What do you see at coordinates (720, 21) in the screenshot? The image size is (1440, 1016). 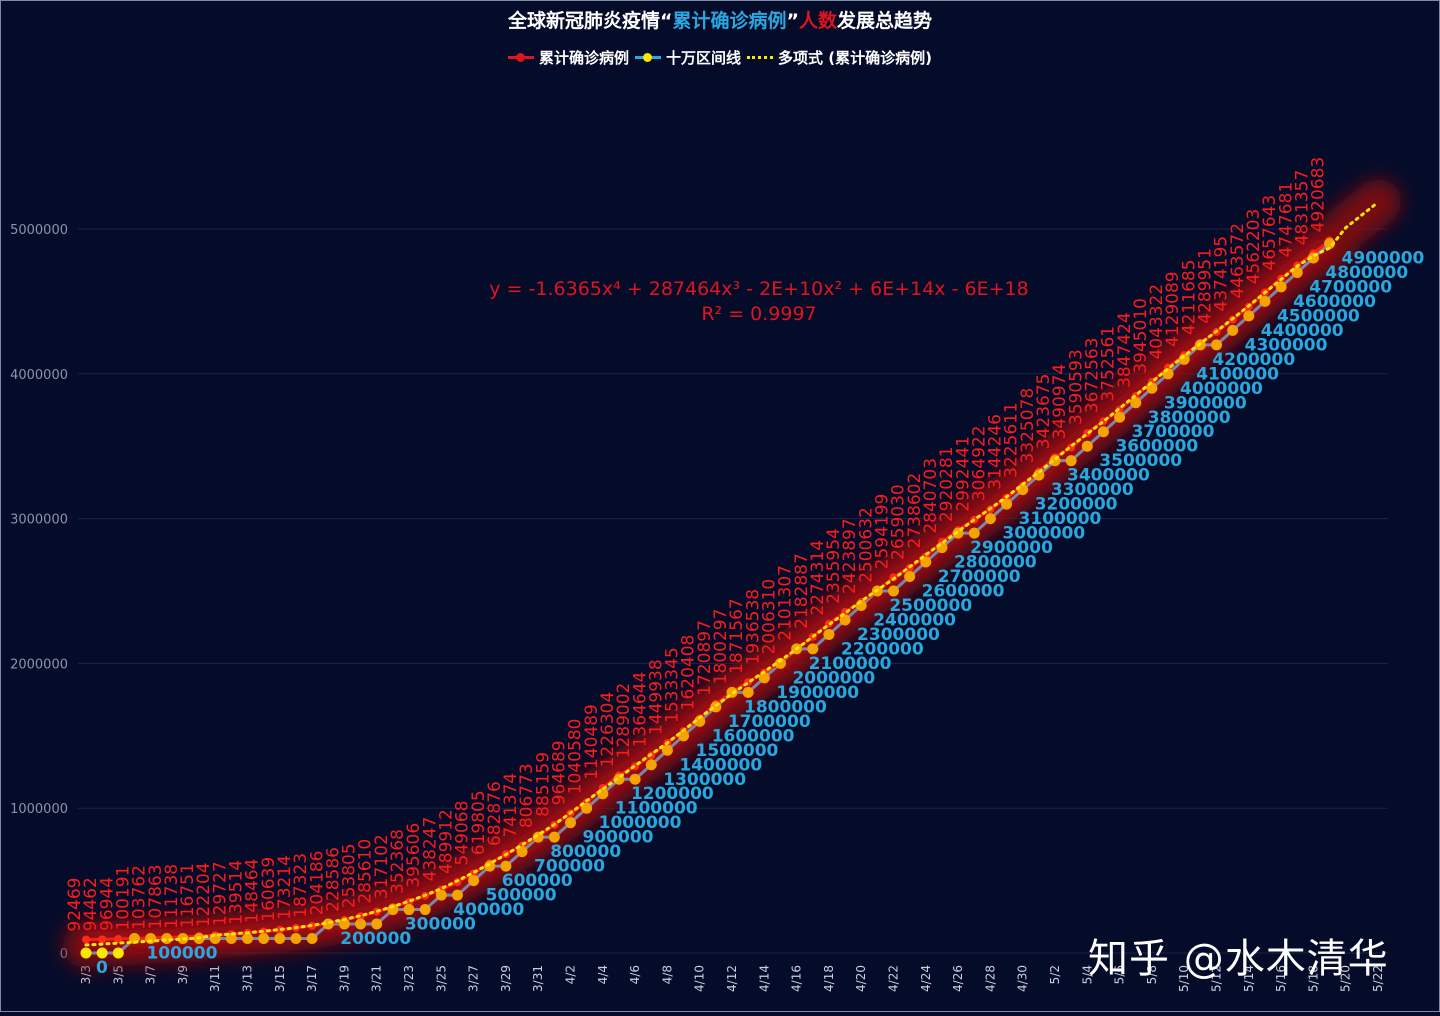 I see `chart-title: 全球新冠肺炎疫情“累计确诊病例”人数发展总趋势` at bounding box center [720, 21].